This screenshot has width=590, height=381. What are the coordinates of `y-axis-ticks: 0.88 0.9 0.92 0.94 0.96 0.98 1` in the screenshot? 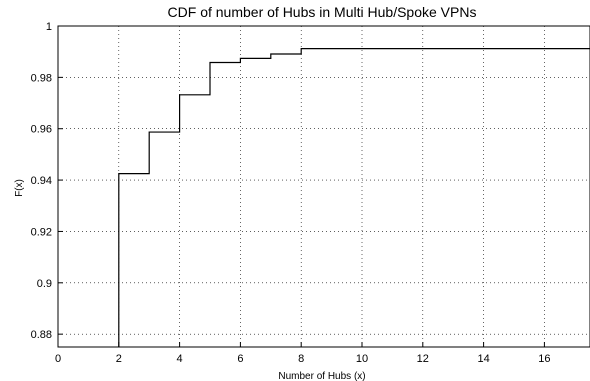 It's located at (47, 181).